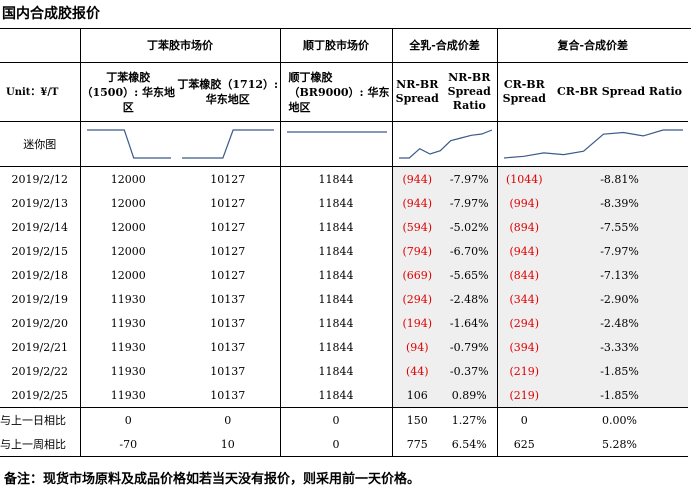 This screenshot has width=691, height=493. Describe the element at coordinates (470, 347) in the screenshot. I see `nr-br-ratio-cell: -0.79%` at that location.